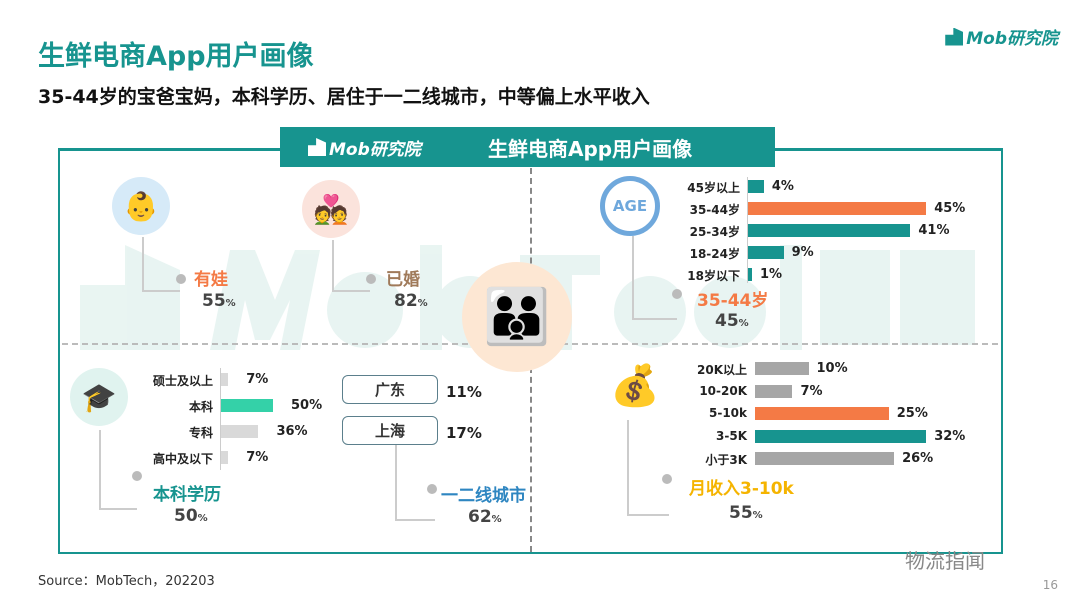  What do you see at coordinates (200, 433) in the screenshot?
I see `education-row-label: 专科` at bounding box center [200, 433].